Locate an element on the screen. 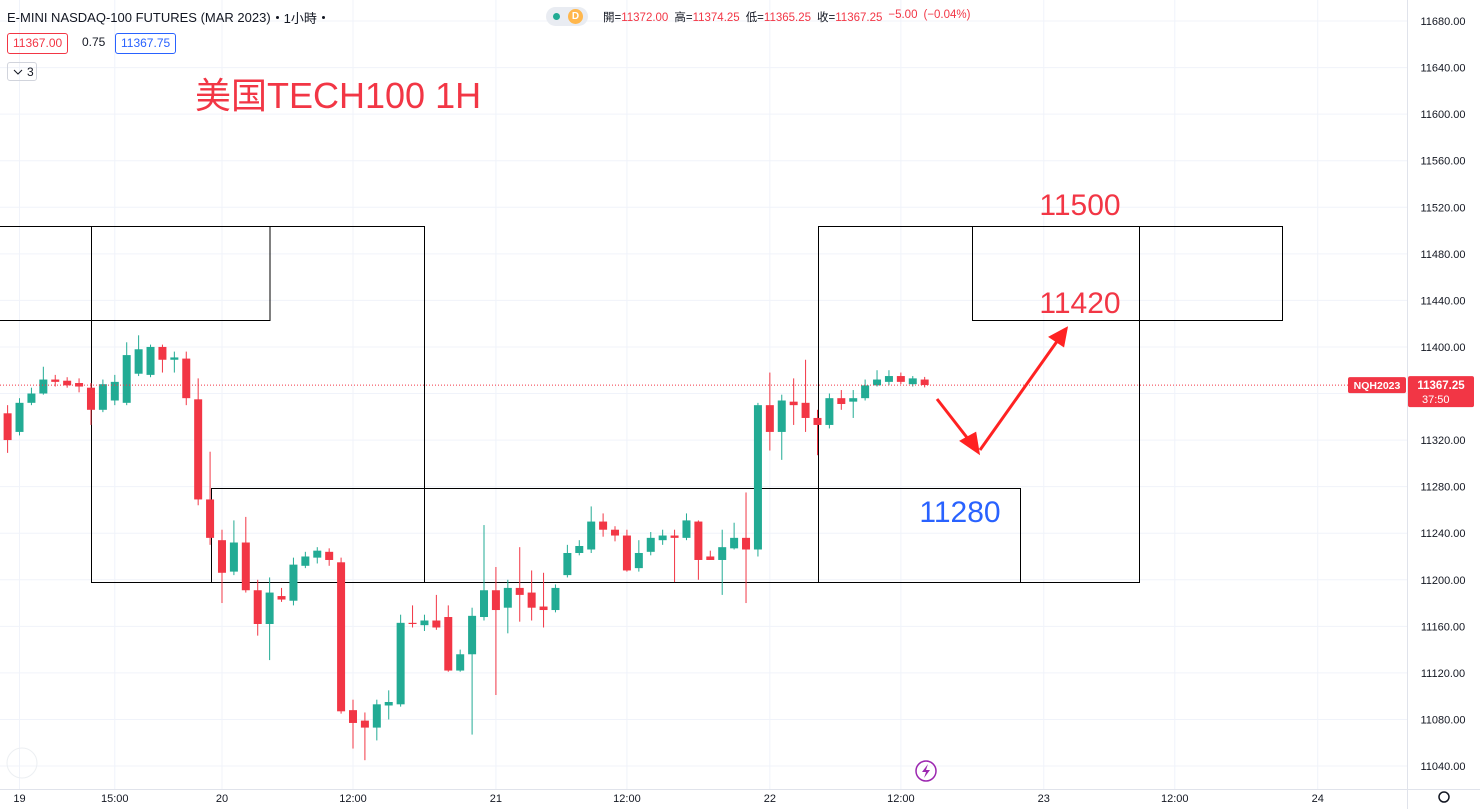  x-tick-label: 24 is located at coordinates (1318, 799).